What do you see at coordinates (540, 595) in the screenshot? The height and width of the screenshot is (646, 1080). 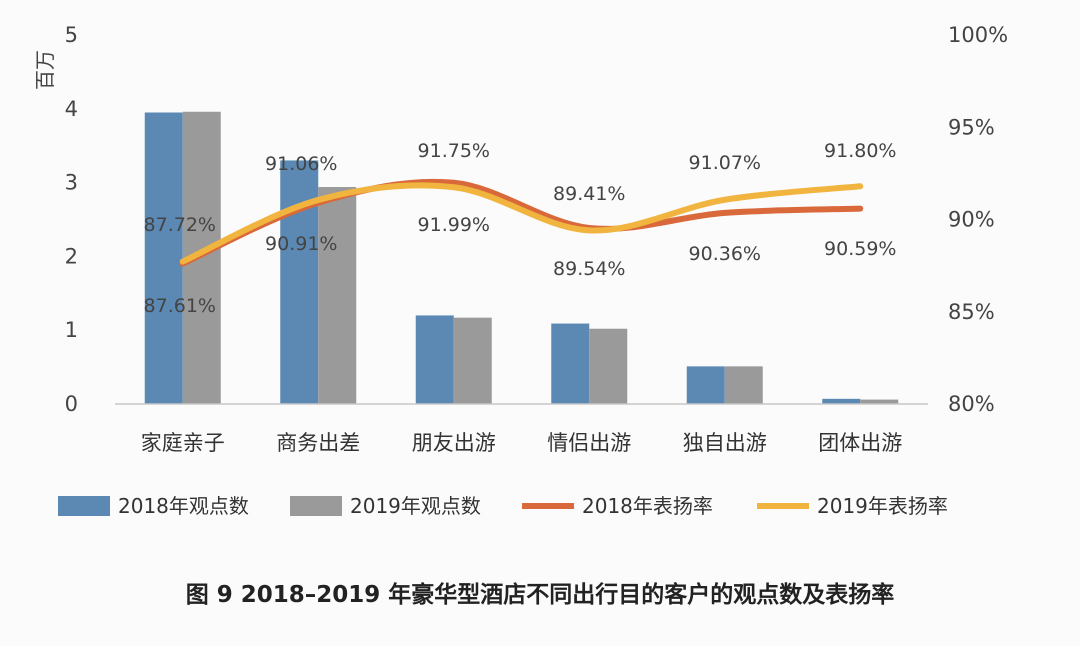 I see `figure-caption: 图 9 2018–2019 年豪华型酒店不同出行目的客户的观点数及表扬率` at bounding box center [540, 595].